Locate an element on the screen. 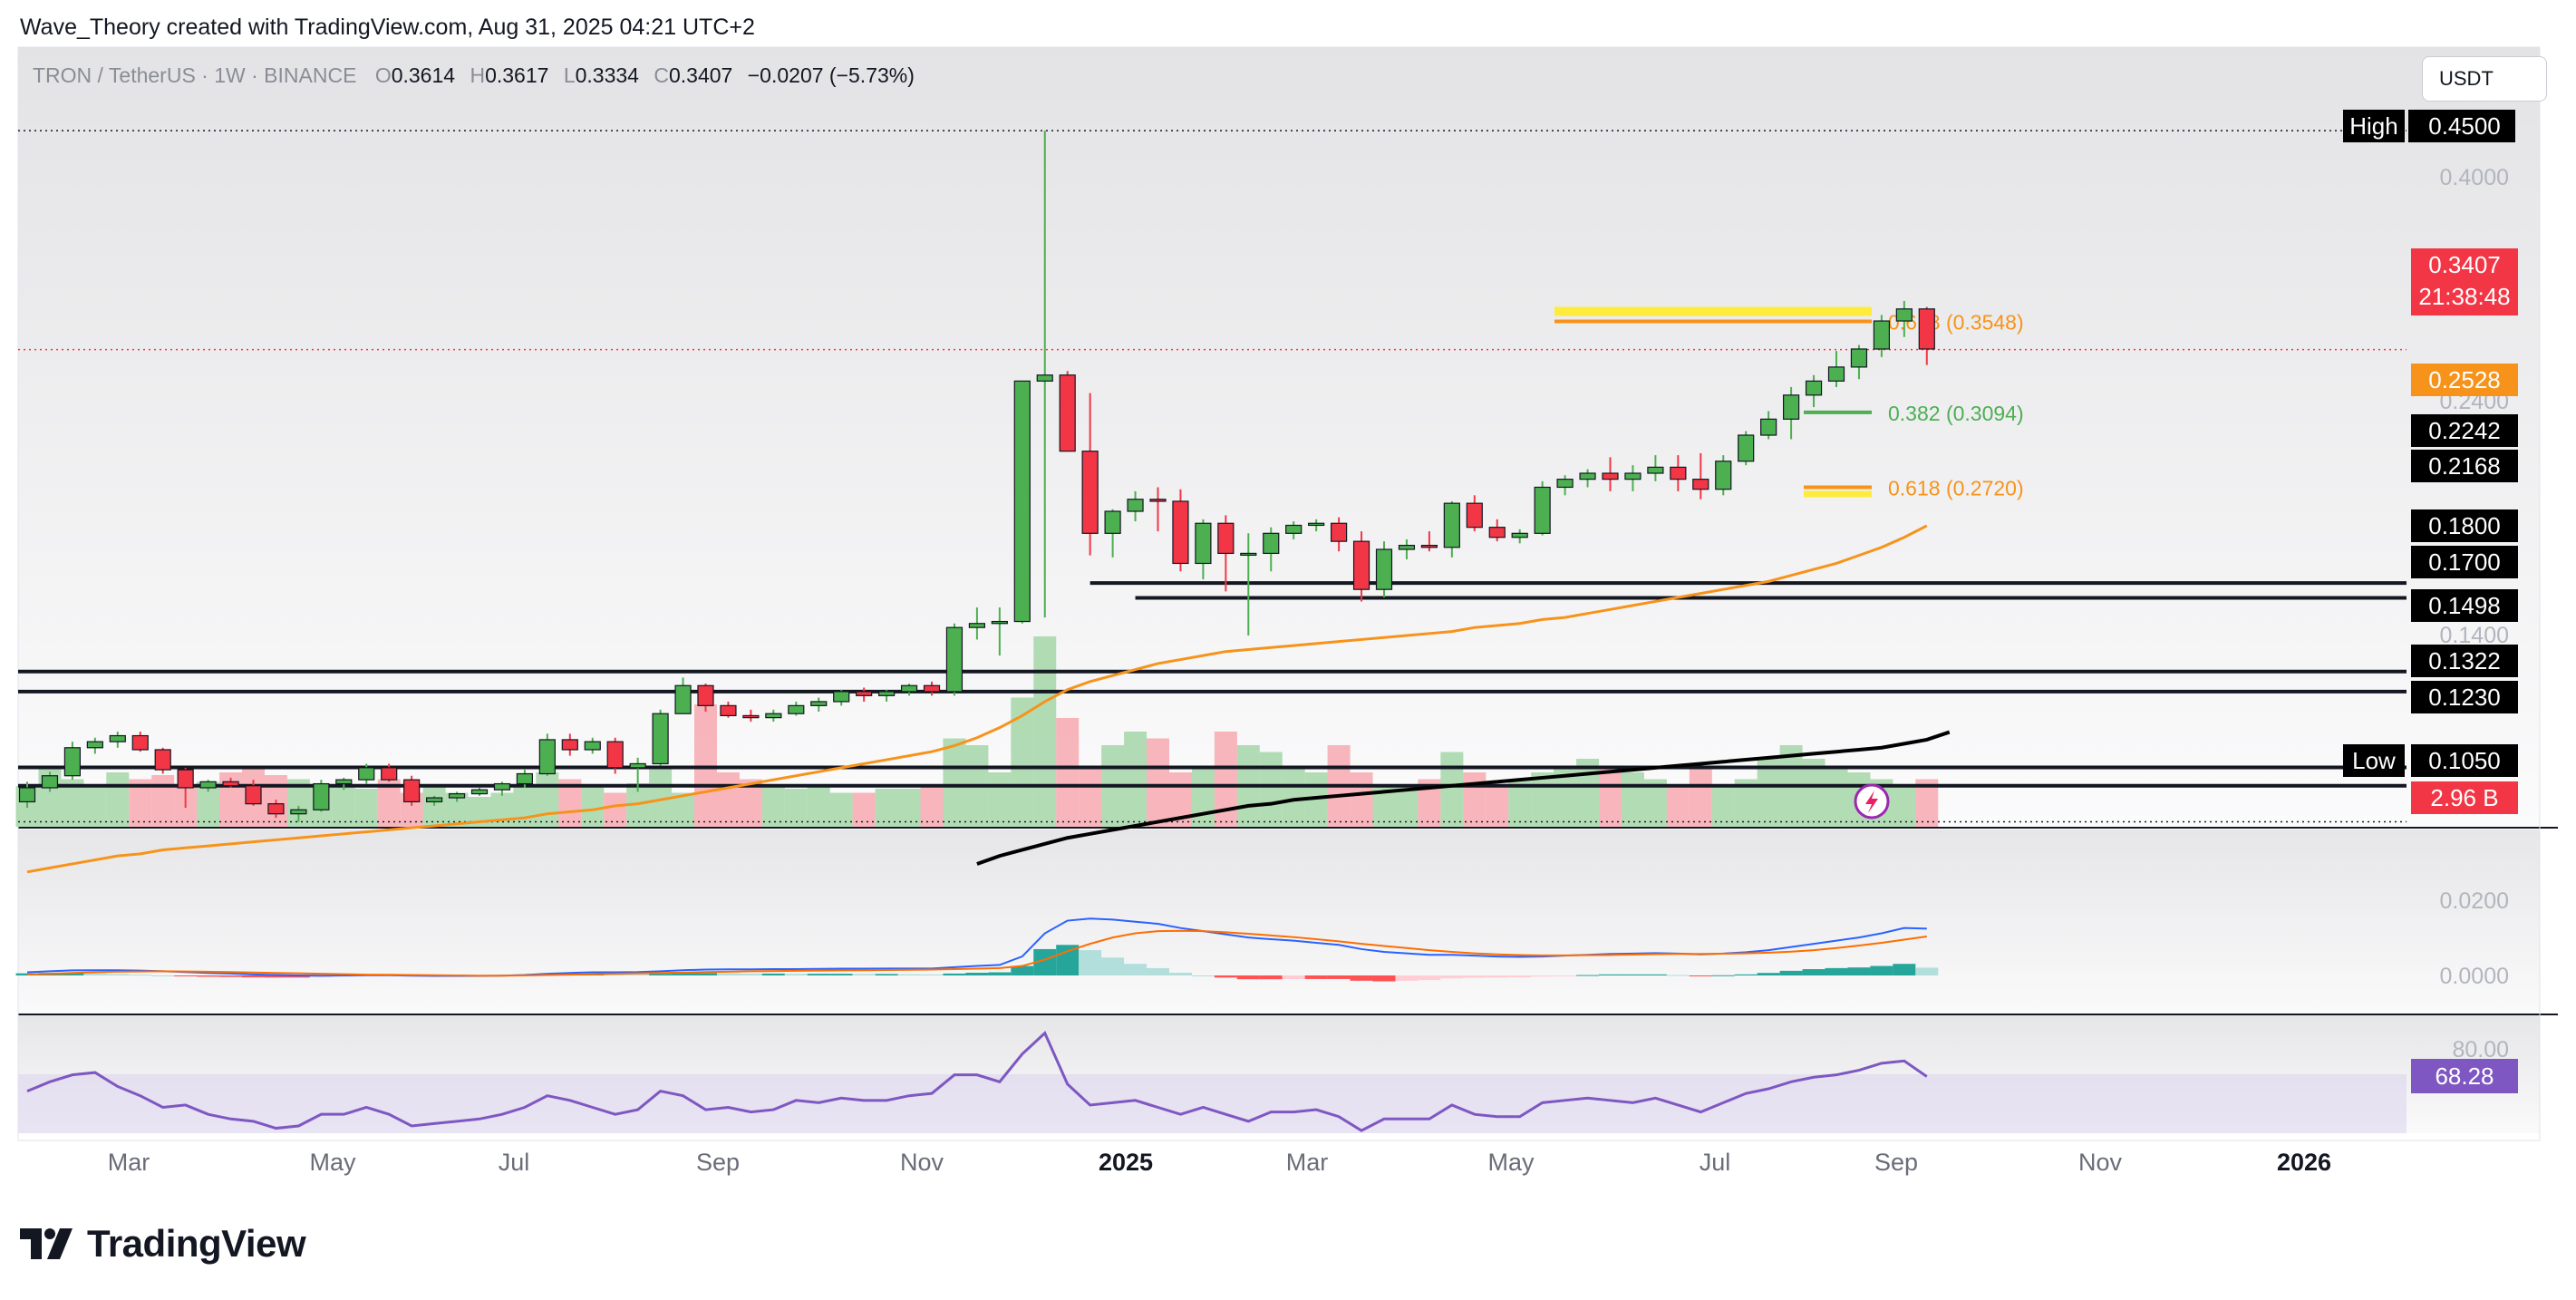 This screenshot has width=2576, height=1300. y-tick-label: 0.0200 is located at coordinates (2474, 901).